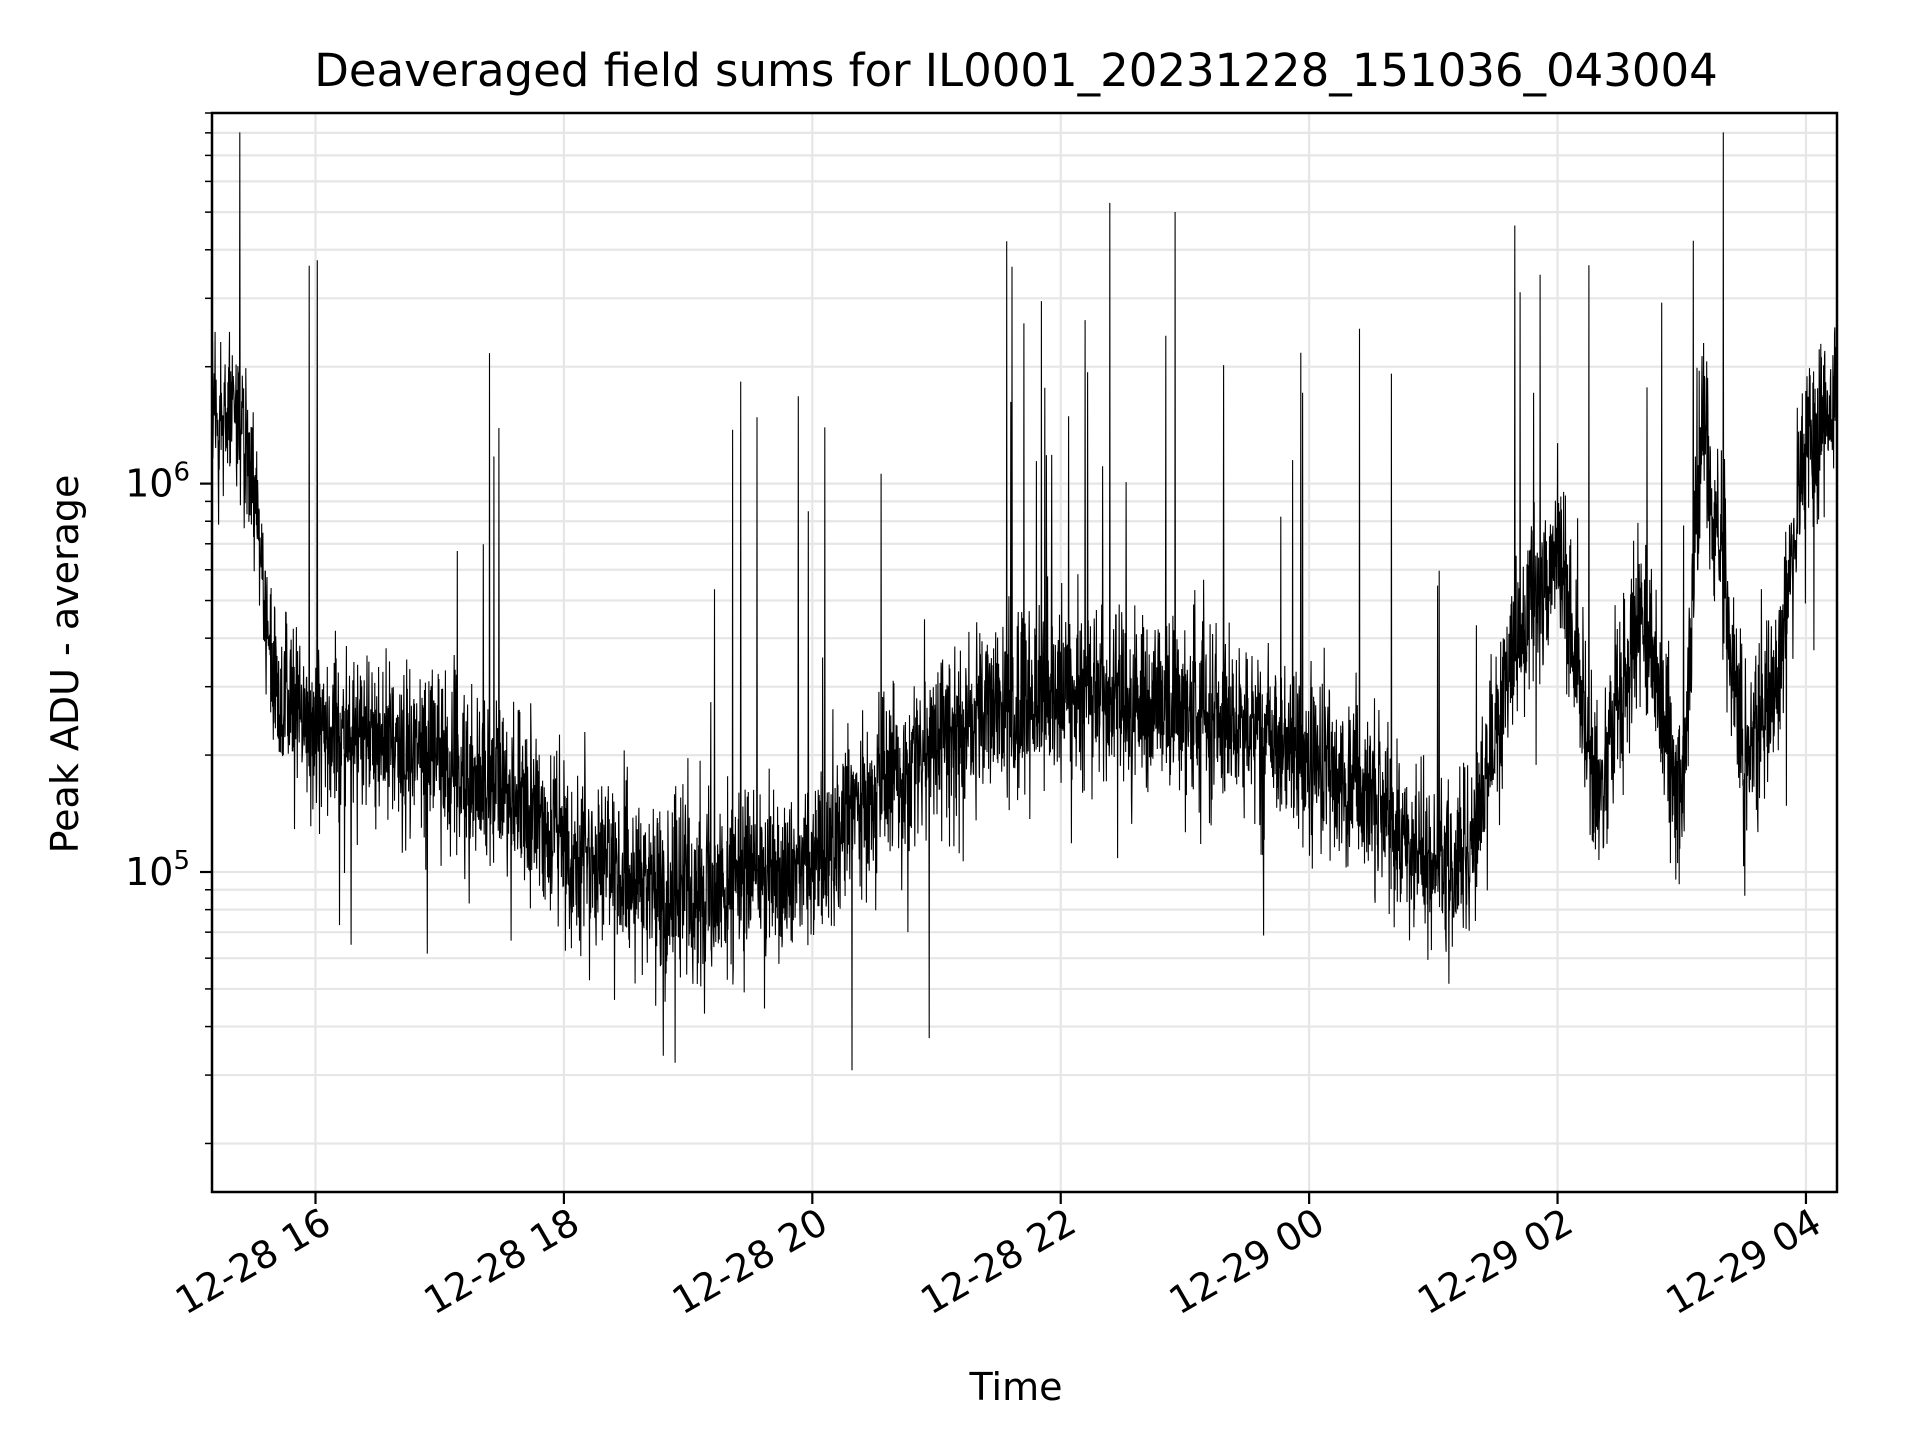  I want to click on x-axis-label: Time, so click(1016, 1387).